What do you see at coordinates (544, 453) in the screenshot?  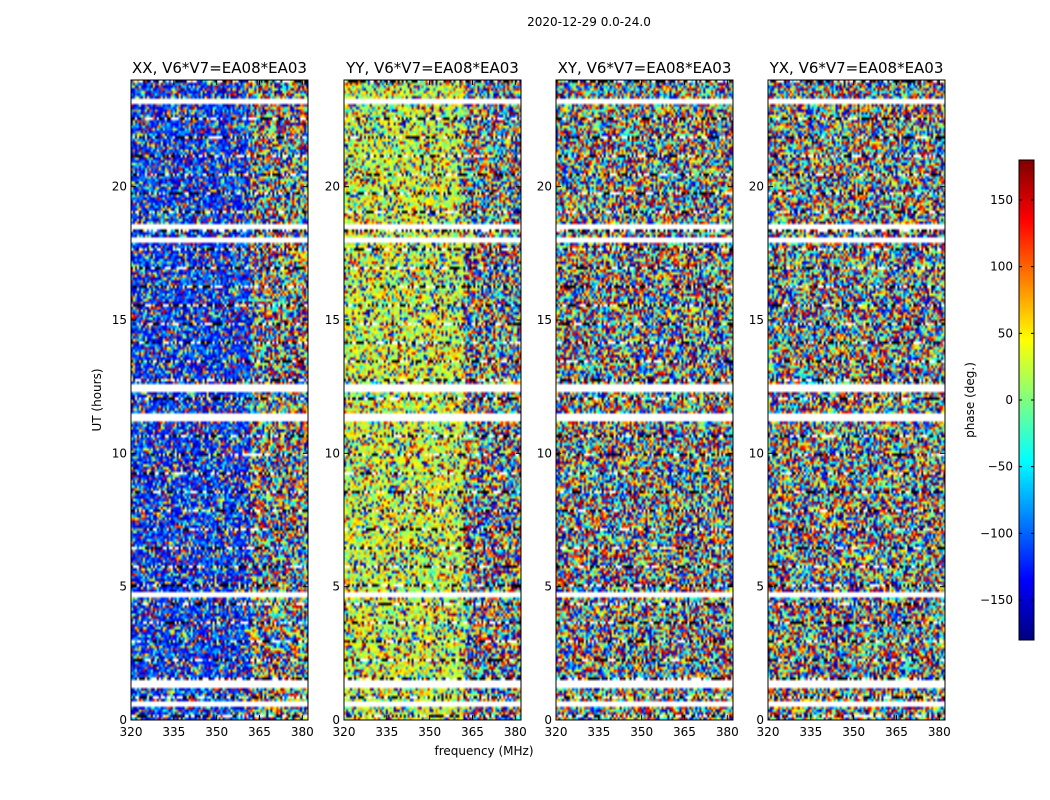 I see `panel-2-ytick-label: 10` at bounding box center [544, 453].